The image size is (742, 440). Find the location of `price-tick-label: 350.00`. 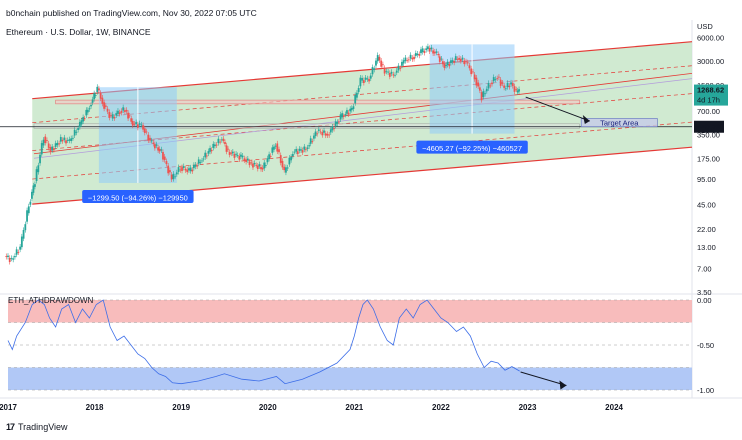

price-tick-label: 350.00 is located at coordinates (708, 135).